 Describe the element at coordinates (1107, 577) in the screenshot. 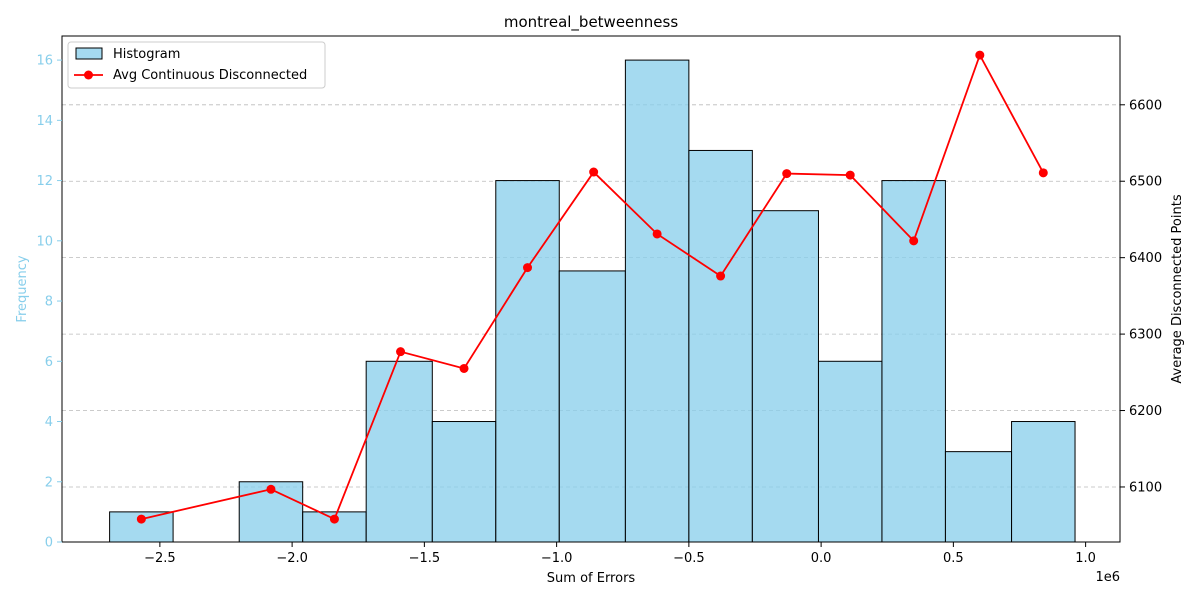

I see `x-axis-offset-label: 1e6` at that location.